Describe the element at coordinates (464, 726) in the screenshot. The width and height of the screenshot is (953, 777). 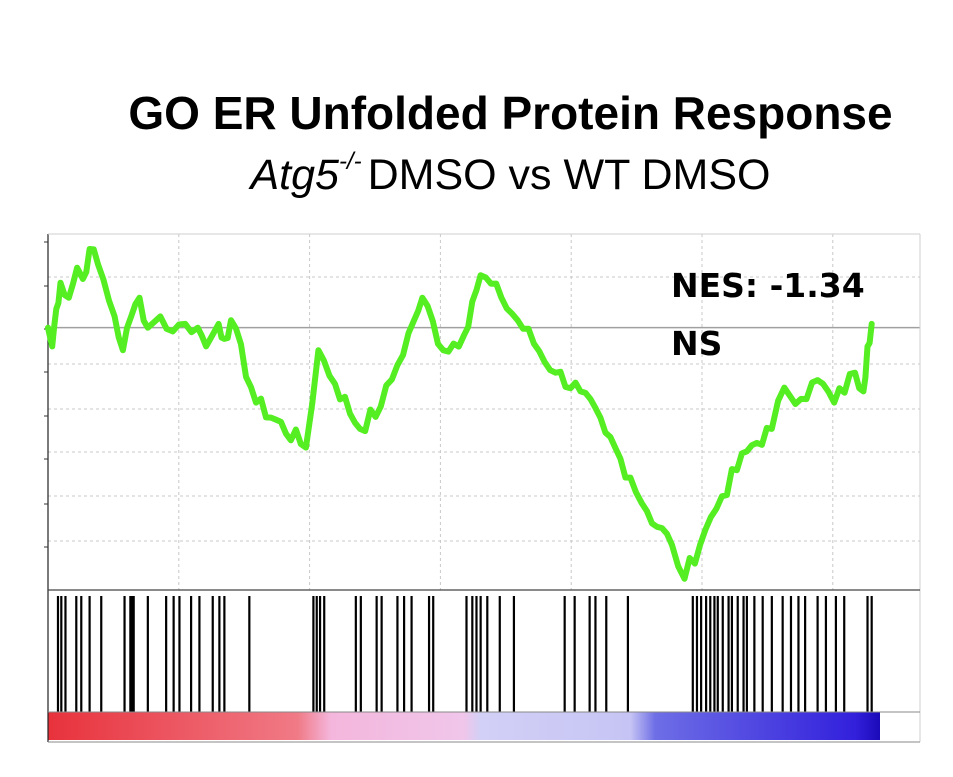
I see `rank-gradient-bar` at that location.